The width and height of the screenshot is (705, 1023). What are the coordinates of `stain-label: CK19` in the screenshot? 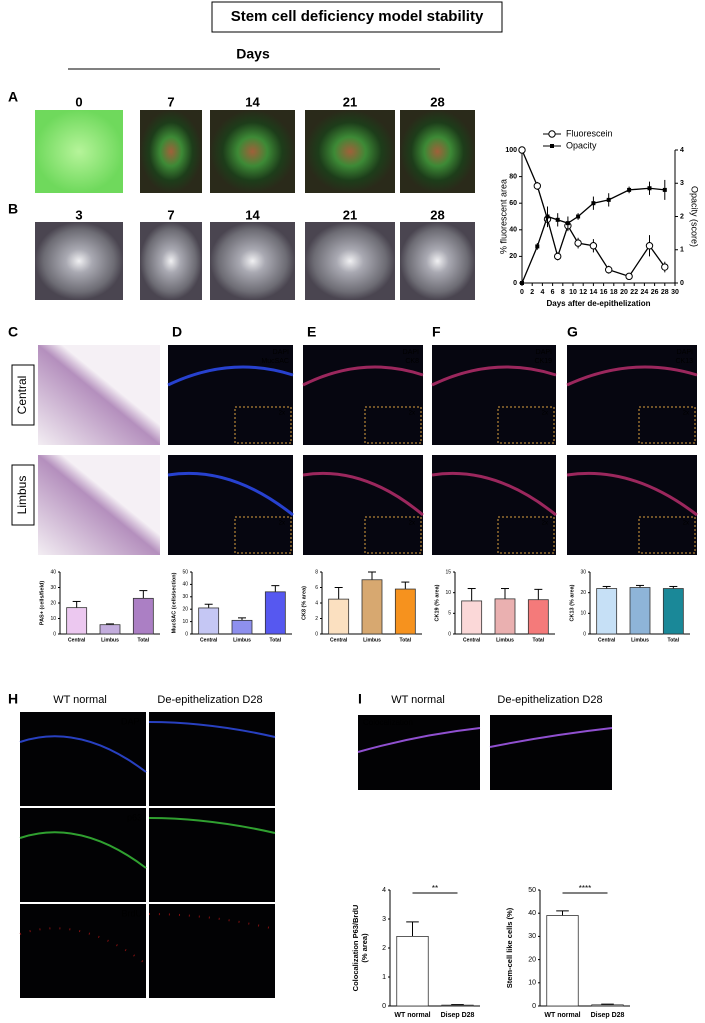 It's located at (543, 361).